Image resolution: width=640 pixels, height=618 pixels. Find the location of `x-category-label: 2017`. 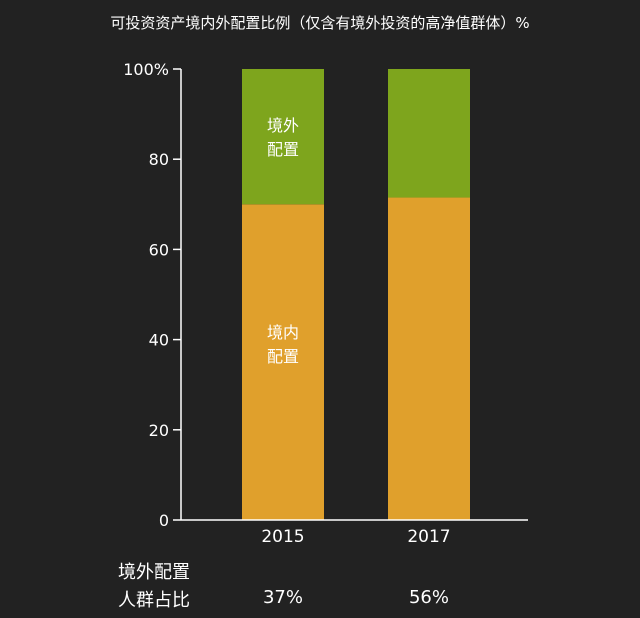

x-category-label: 2017 is located at coordinates (428, 537).